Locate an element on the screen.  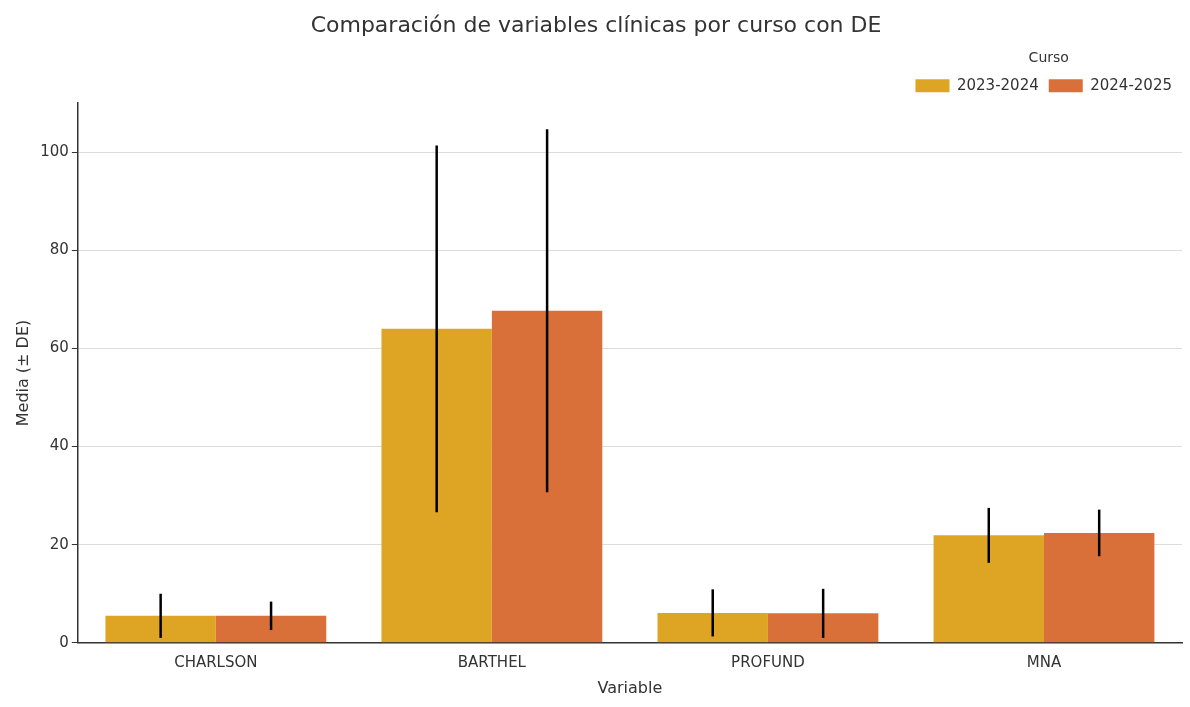
y-tick-label: 60 is located at coordinates (59, 347).